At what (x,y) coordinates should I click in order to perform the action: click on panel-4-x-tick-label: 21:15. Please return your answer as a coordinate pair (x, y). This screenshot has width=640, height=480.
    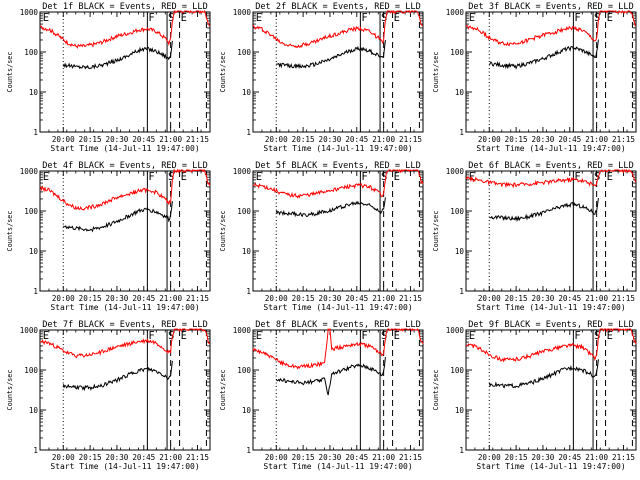
    Looking at the image, I should click on (197, 298).